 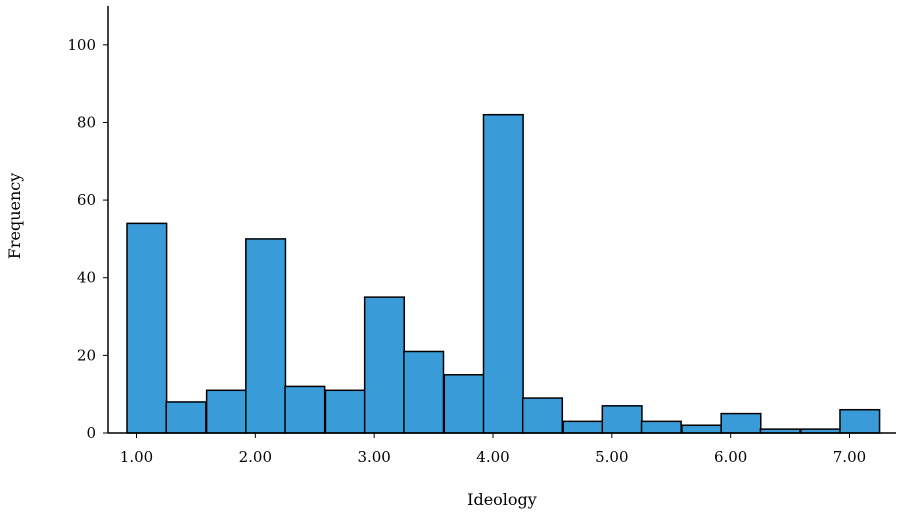 I want to click on y-tick-label: 100, so click(x=81, y=45).